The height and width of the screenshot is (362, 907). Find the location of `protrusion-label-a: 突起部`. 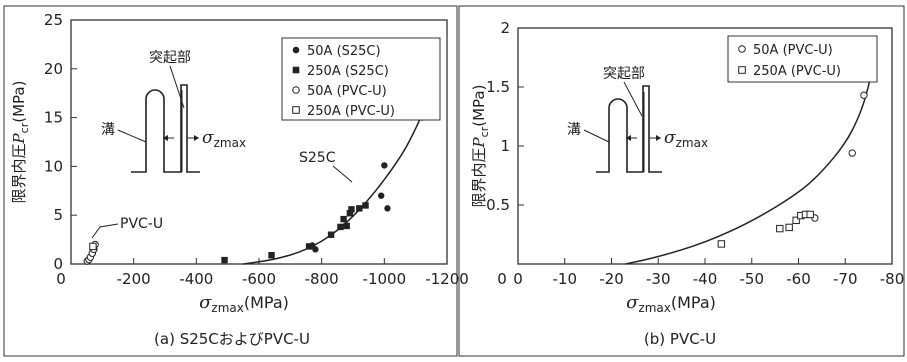

protrusion-label-a: 突起部 is located at coordinates (170, 58).